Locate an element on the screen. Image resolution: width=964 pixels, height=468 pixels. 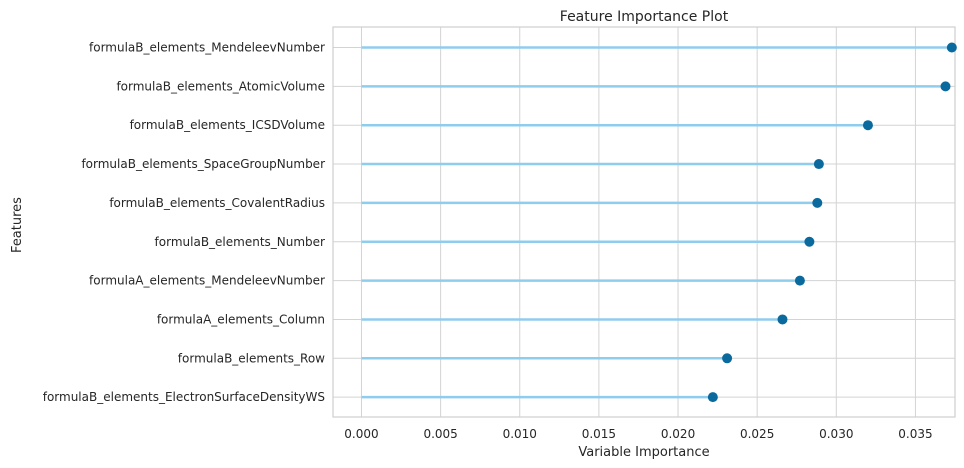
x-axis-label: Variable Importance is located at coordinates (643, 452).